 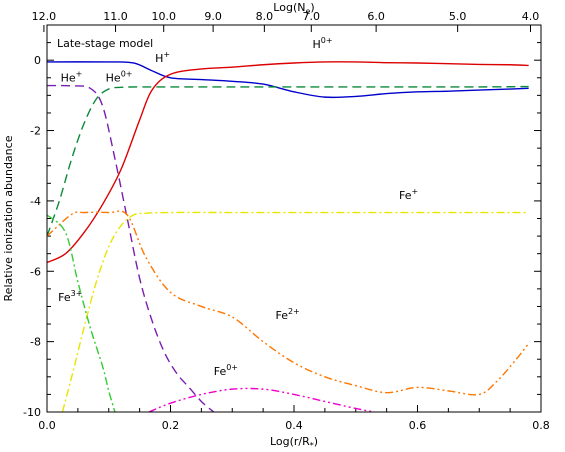 I want to click on top-tick-label: 12.0, so click(x=44, y=16).